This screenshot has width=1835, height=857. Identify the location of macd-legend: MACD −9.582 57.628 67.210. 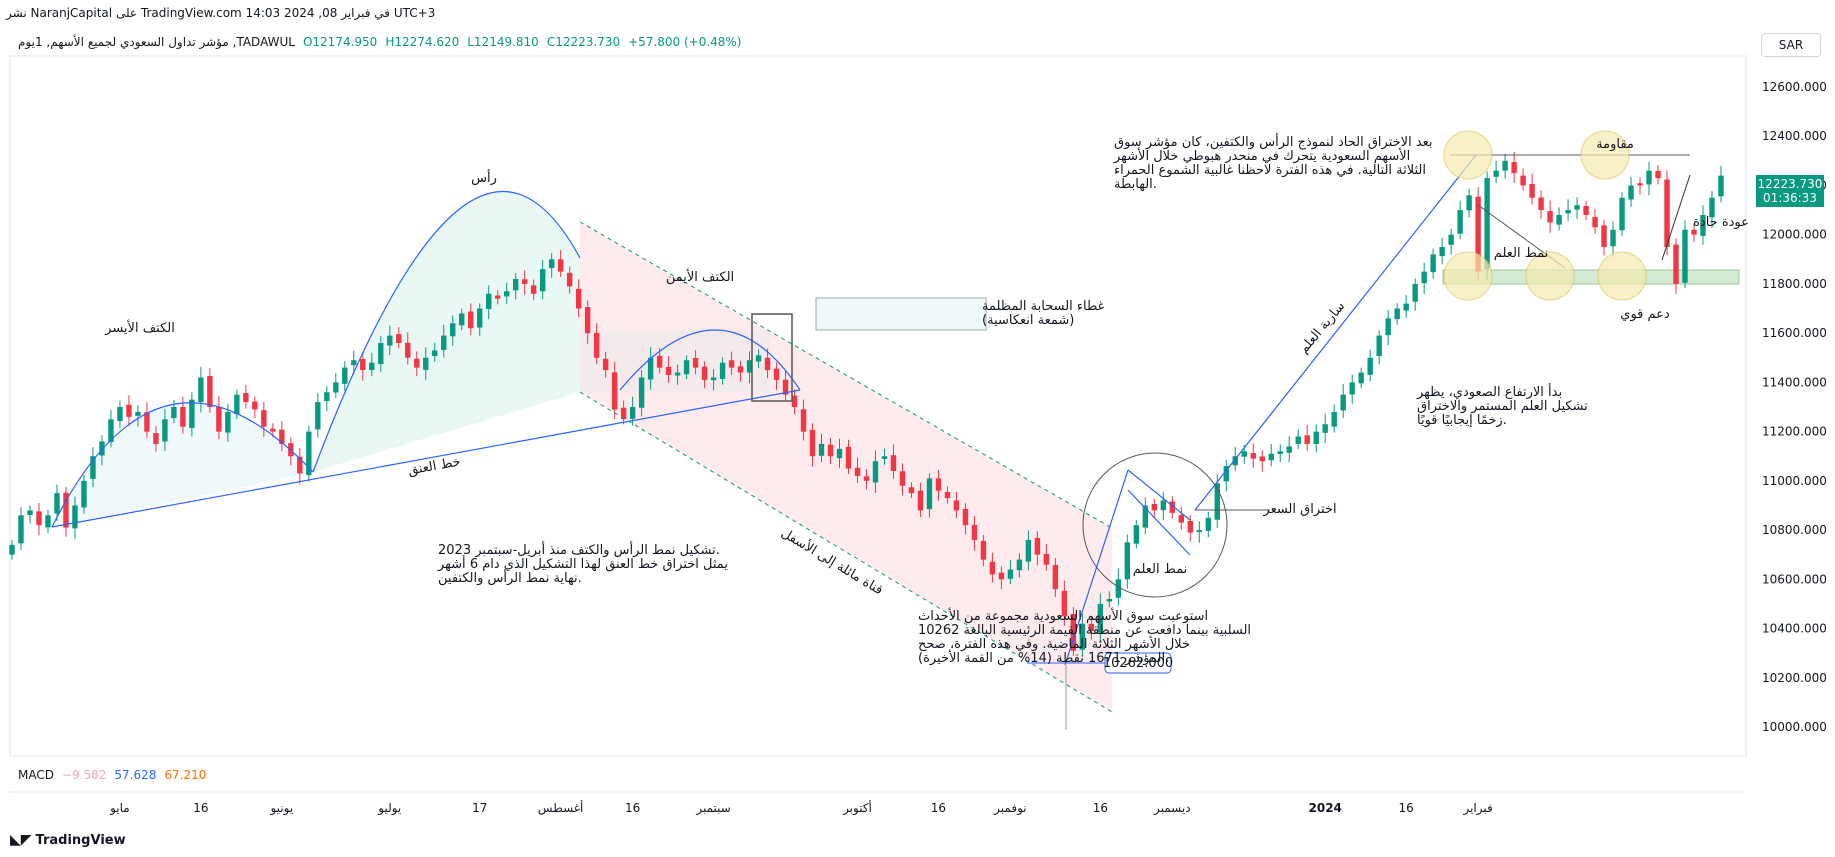
(112, 775).